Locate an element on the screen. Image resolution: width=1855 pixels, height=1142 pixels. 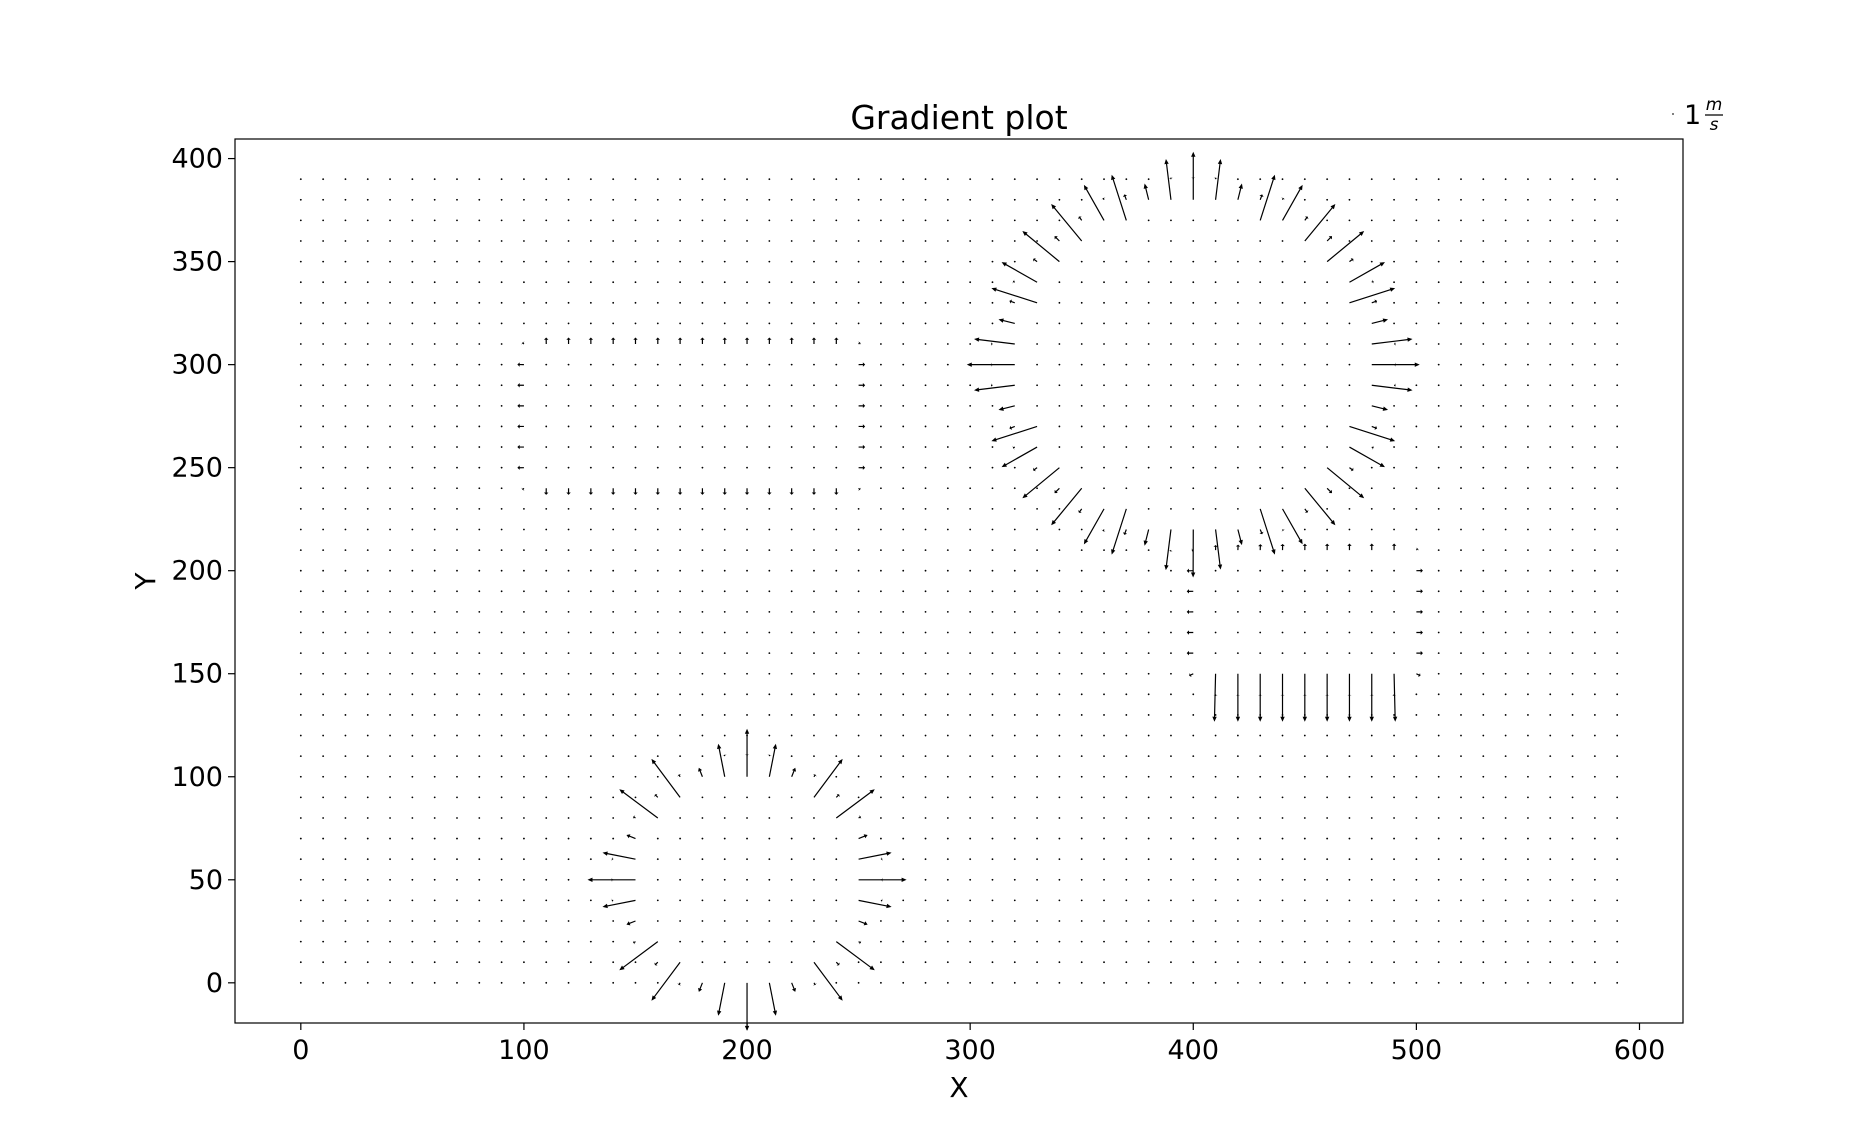
x-tick-label: 100 is located at coordinates (524, 1050).